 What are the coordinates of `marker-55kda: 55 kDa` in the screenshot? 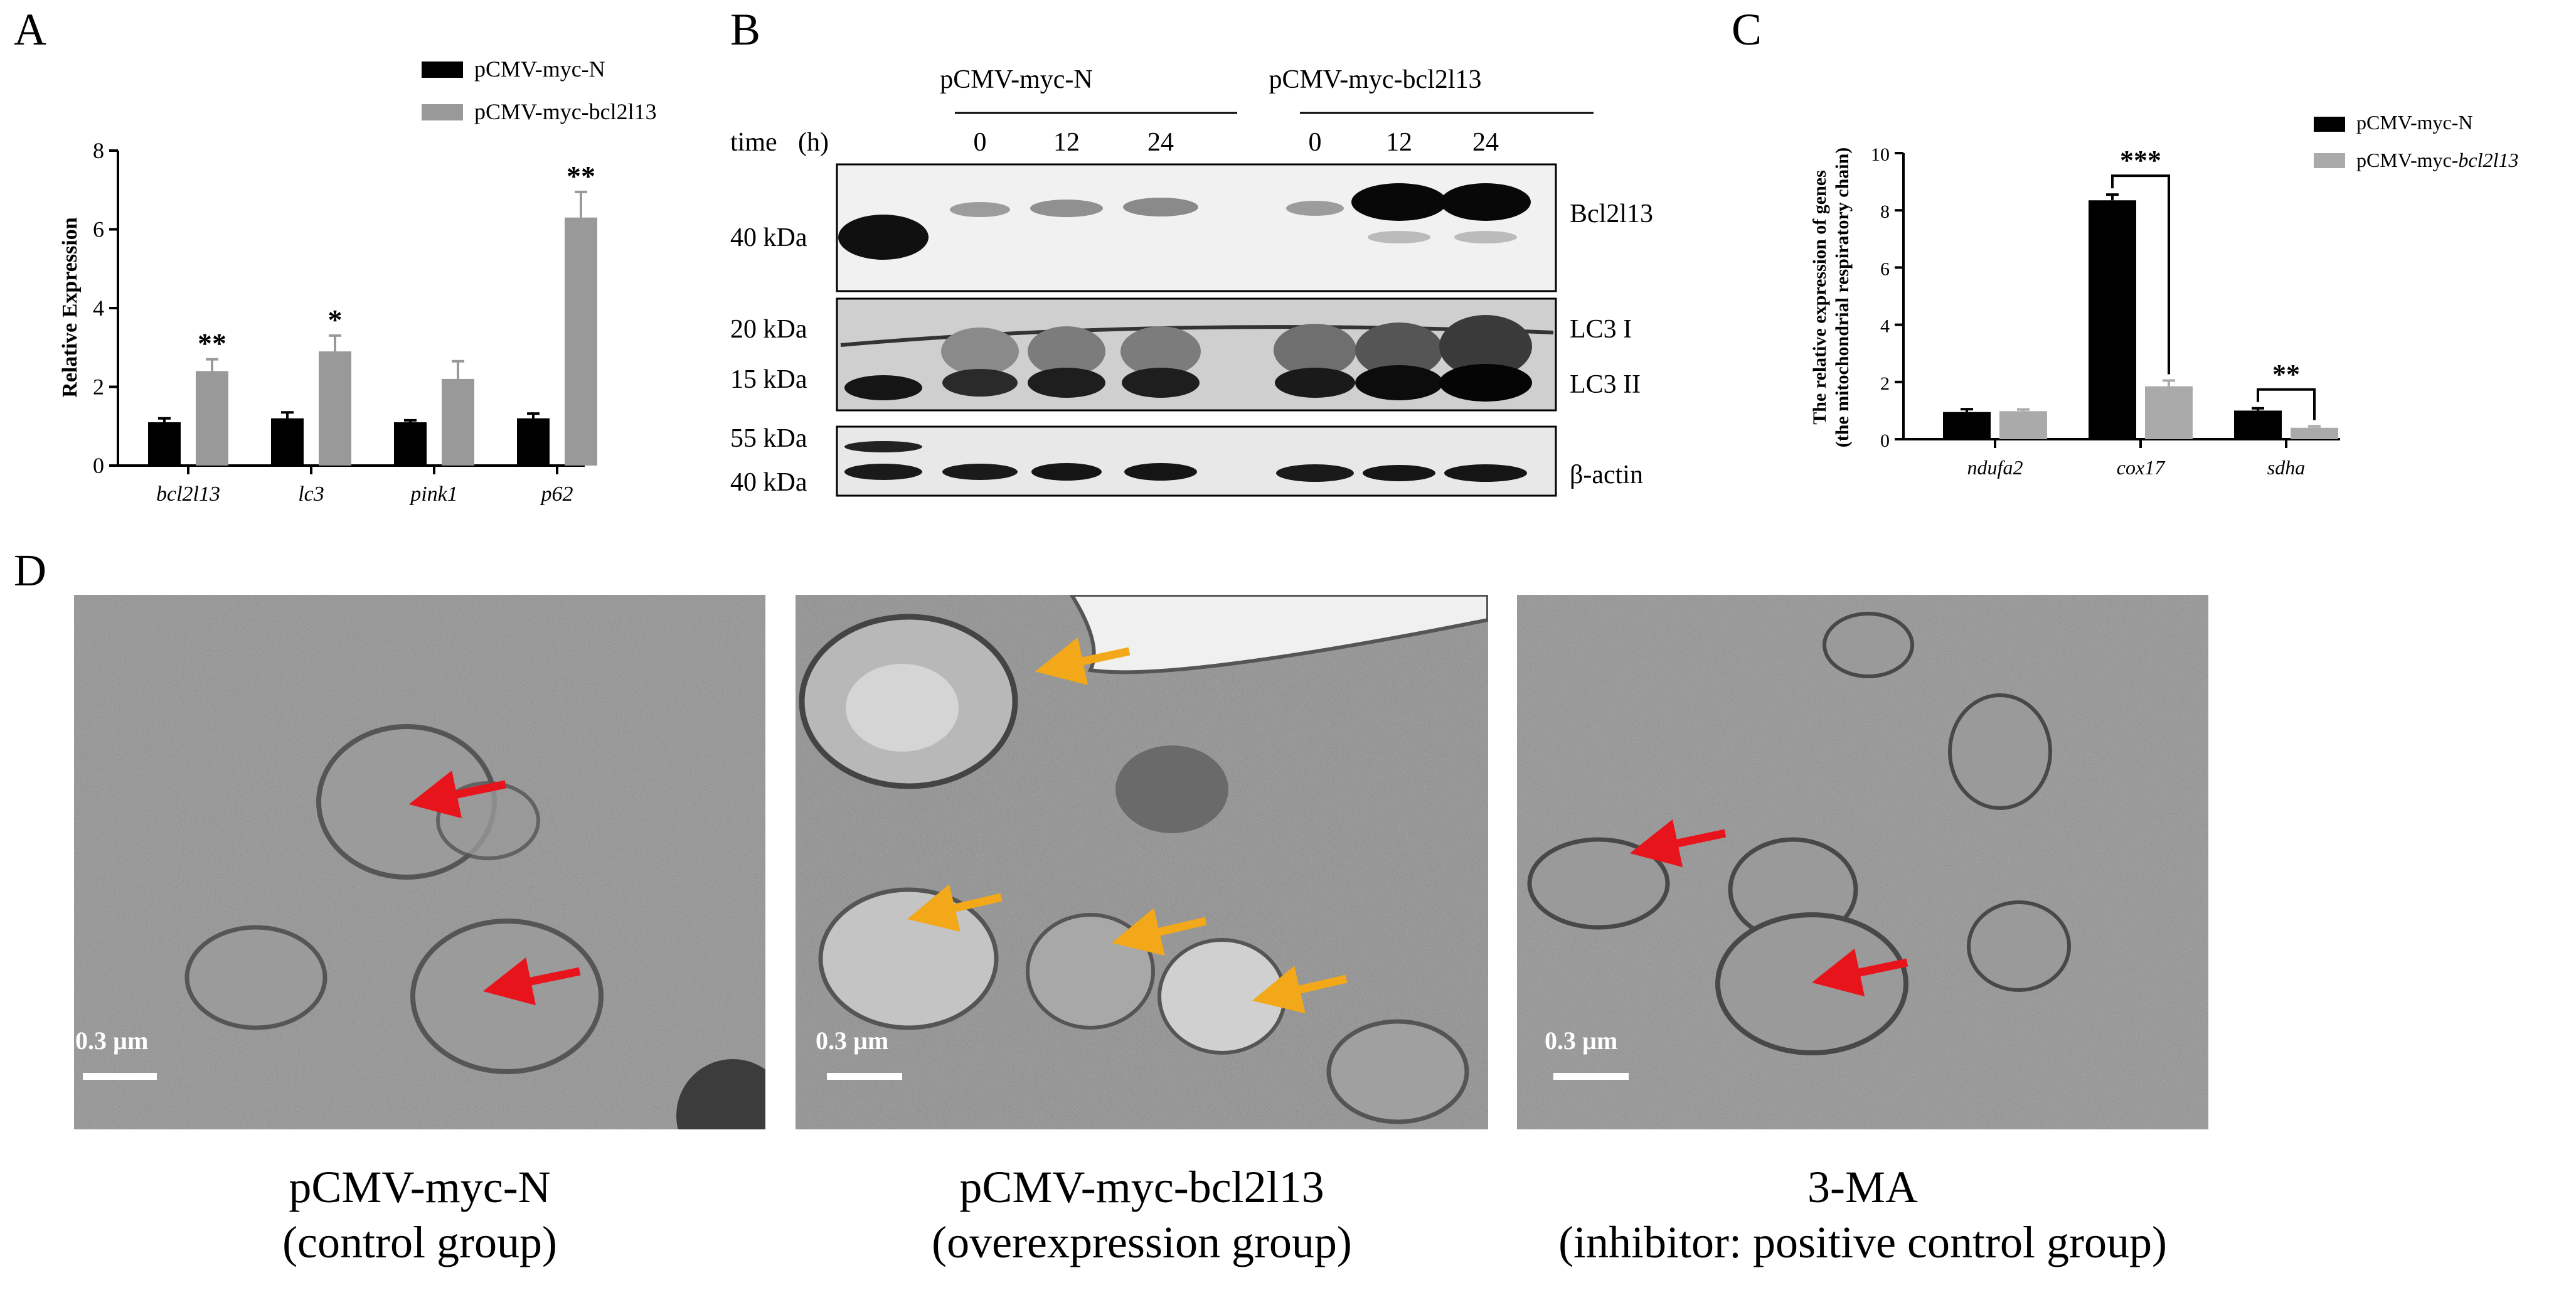 It's located at (769, 438).